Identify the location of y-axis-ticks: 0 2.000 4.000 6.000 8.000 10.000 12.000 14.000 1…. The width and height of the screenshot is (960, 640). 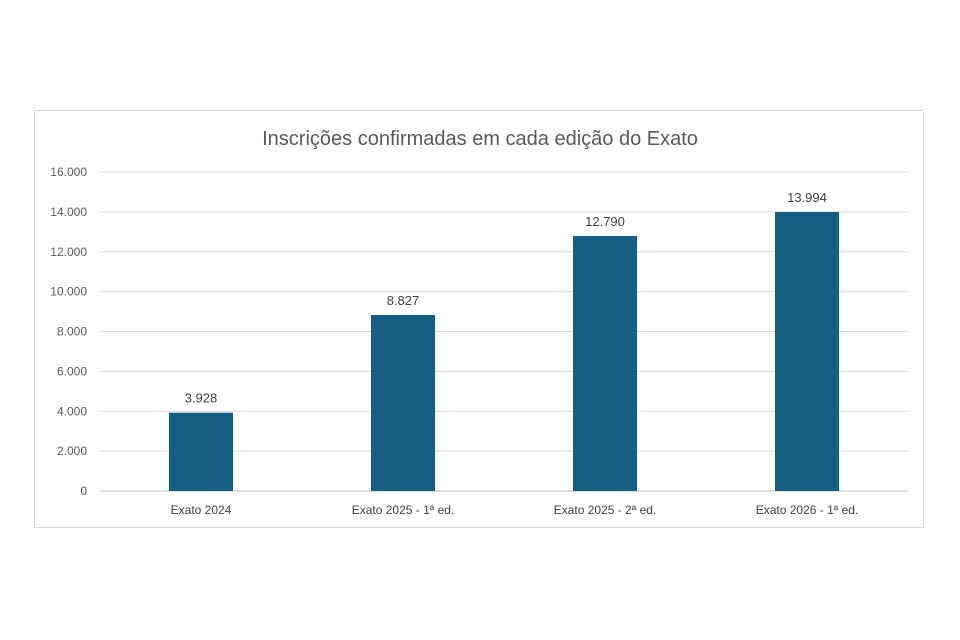
(68, 331).